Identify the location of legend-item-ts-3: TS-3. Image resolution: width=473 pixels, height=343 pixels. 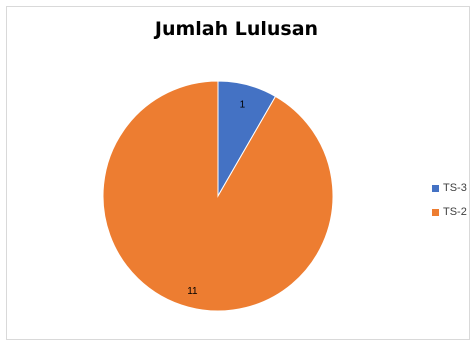
(449, 188).